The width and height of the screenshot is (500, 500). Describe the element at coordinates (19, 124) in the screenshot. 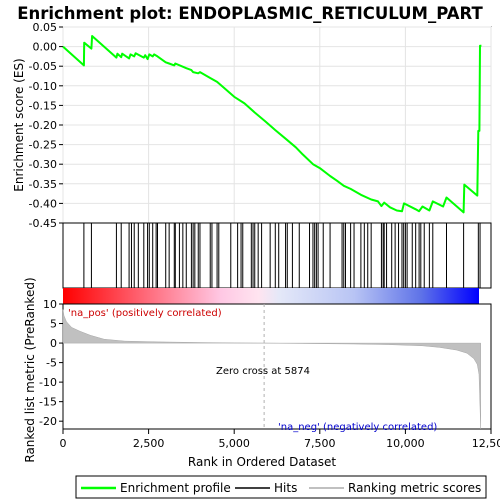

I see `es-y-axis-label: Enrichment score (ES)` at that location.